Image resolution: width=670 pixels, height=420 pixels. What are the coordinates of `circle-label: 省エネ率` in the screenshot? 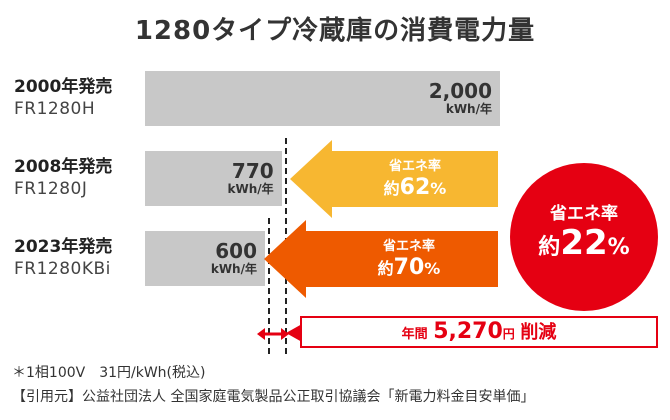 It's located at (584, 214).